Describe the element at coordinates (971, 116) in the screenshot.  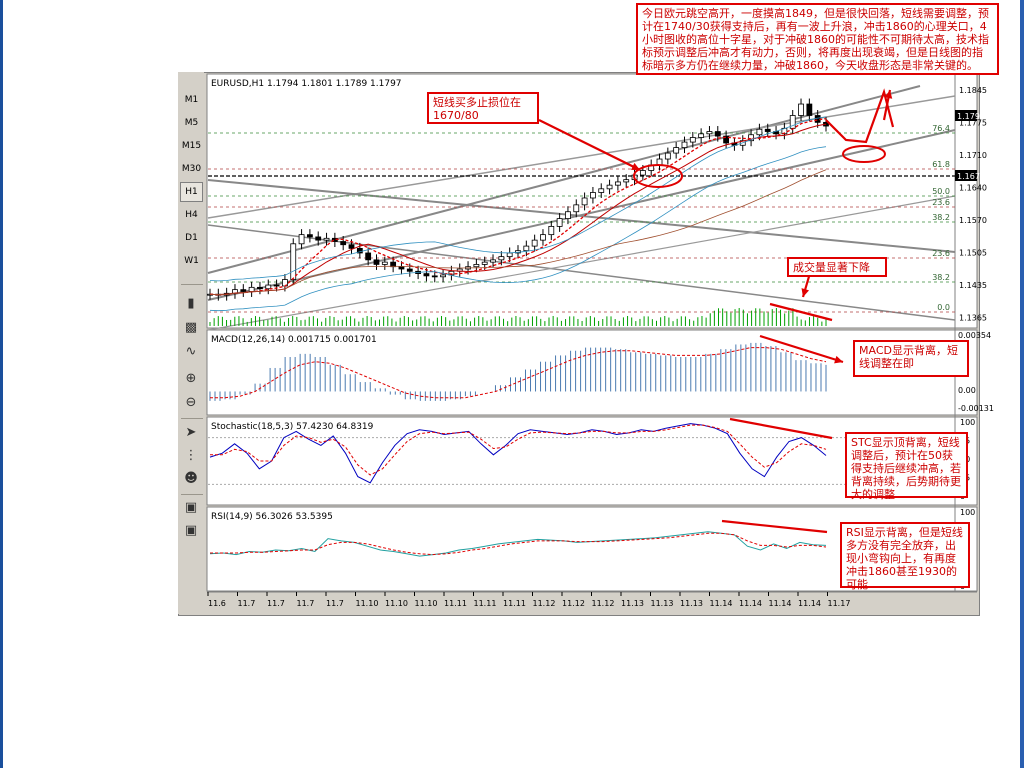
I see `current-price: 1.1797` at that location.